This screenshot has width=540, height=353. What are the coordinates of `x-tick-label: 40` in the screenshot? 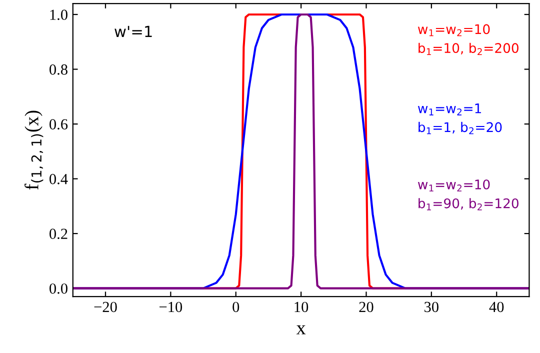 It's located at (496, 307).